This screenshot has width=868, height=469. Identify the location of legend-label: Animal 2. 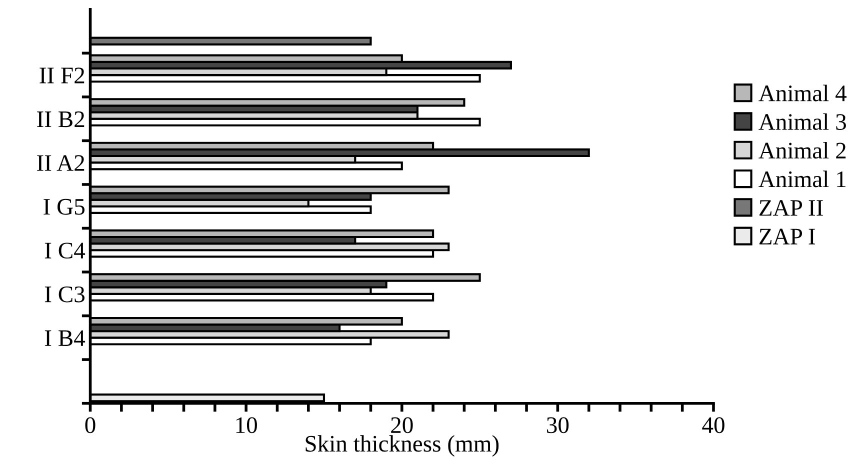
(802, 150).